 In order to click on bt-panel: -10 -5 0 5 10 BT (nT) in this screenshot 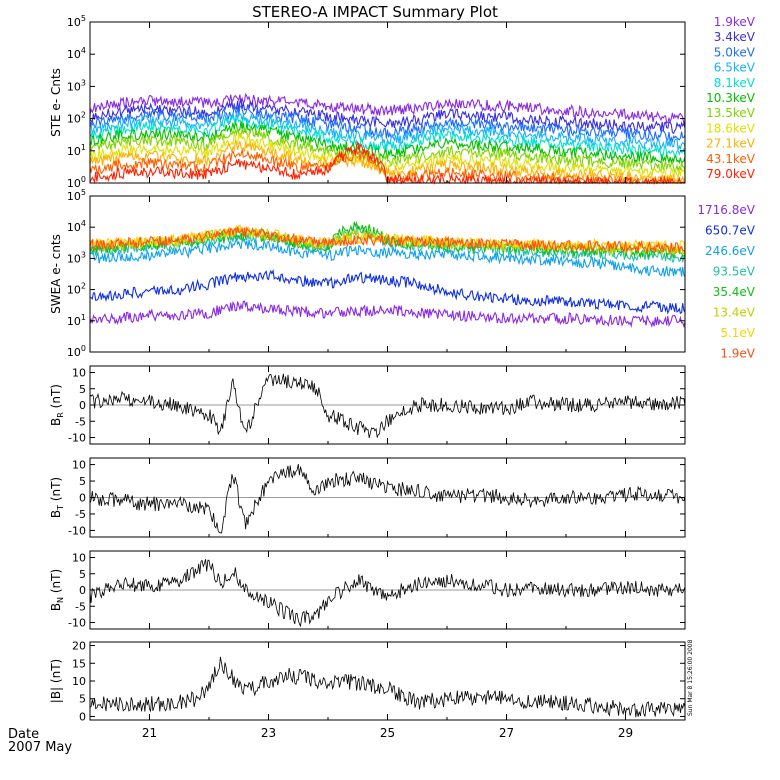, I will do `click(367, 497)`.